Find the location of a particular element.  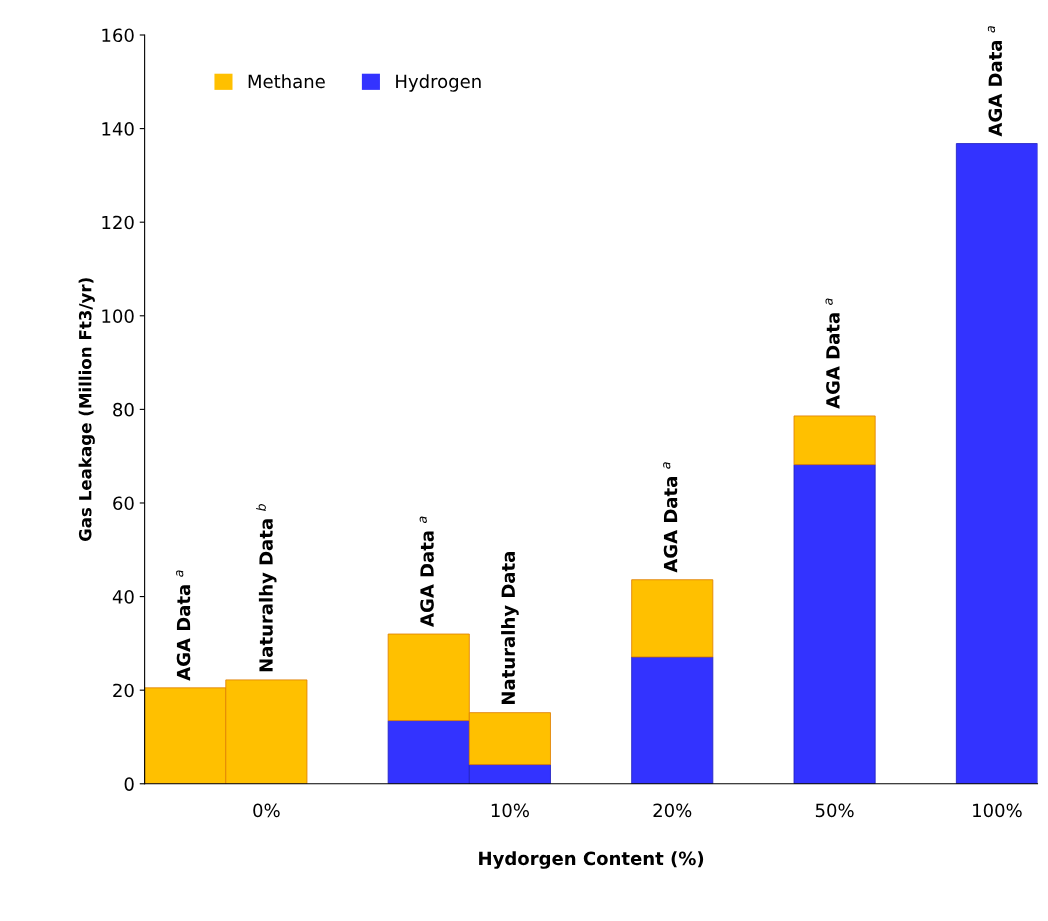

annotation: Naturalhy Data $^{b}$ is located at coordinates (266, 588).